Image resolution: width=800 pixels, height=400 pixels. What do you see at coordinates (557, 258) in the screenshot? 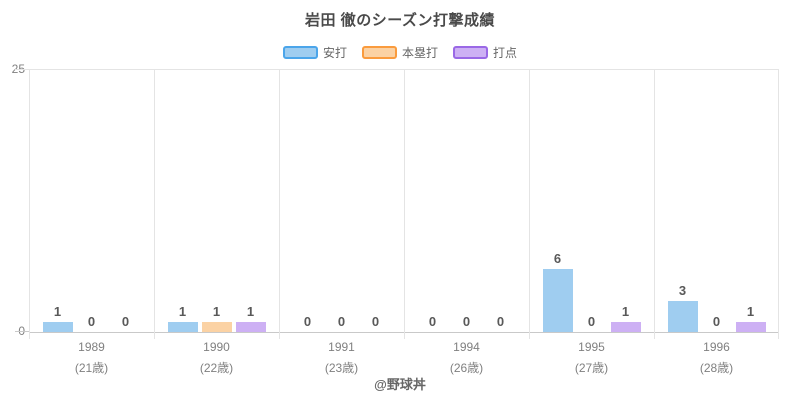
I see `bar-value-label: 6` at bounding box center [557, 258].